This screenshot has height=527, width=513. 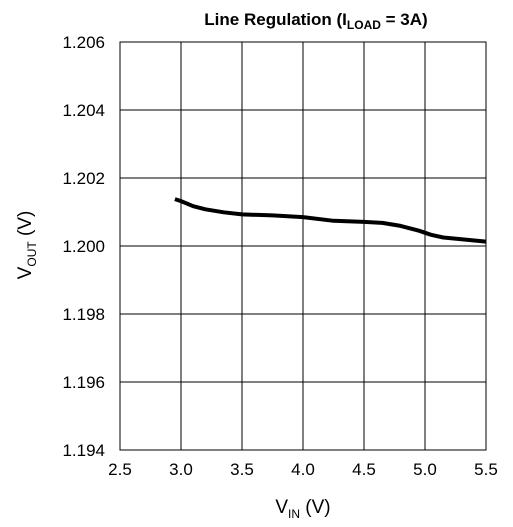 I want to click on x-tick-label: 5.0, so click(x=425, y=469).